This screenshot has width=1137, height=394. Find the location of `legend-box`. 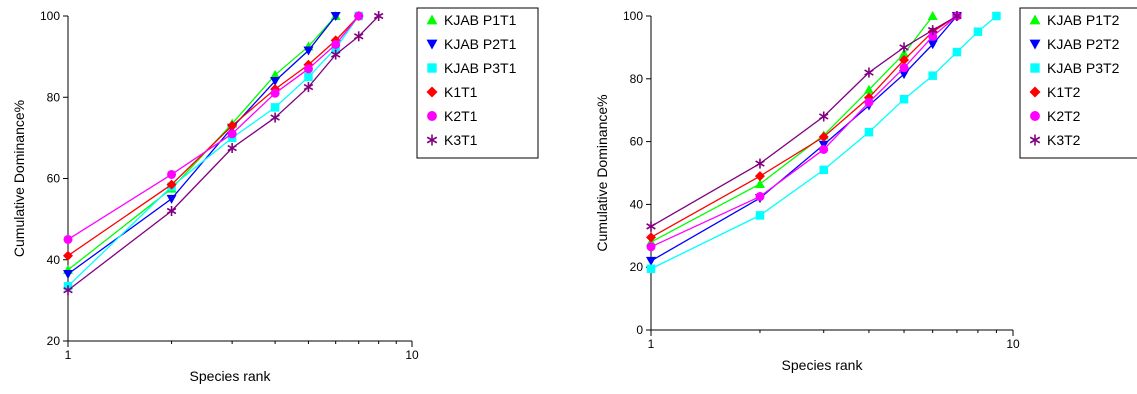

legend-box is located at coordinates (1078, 83).